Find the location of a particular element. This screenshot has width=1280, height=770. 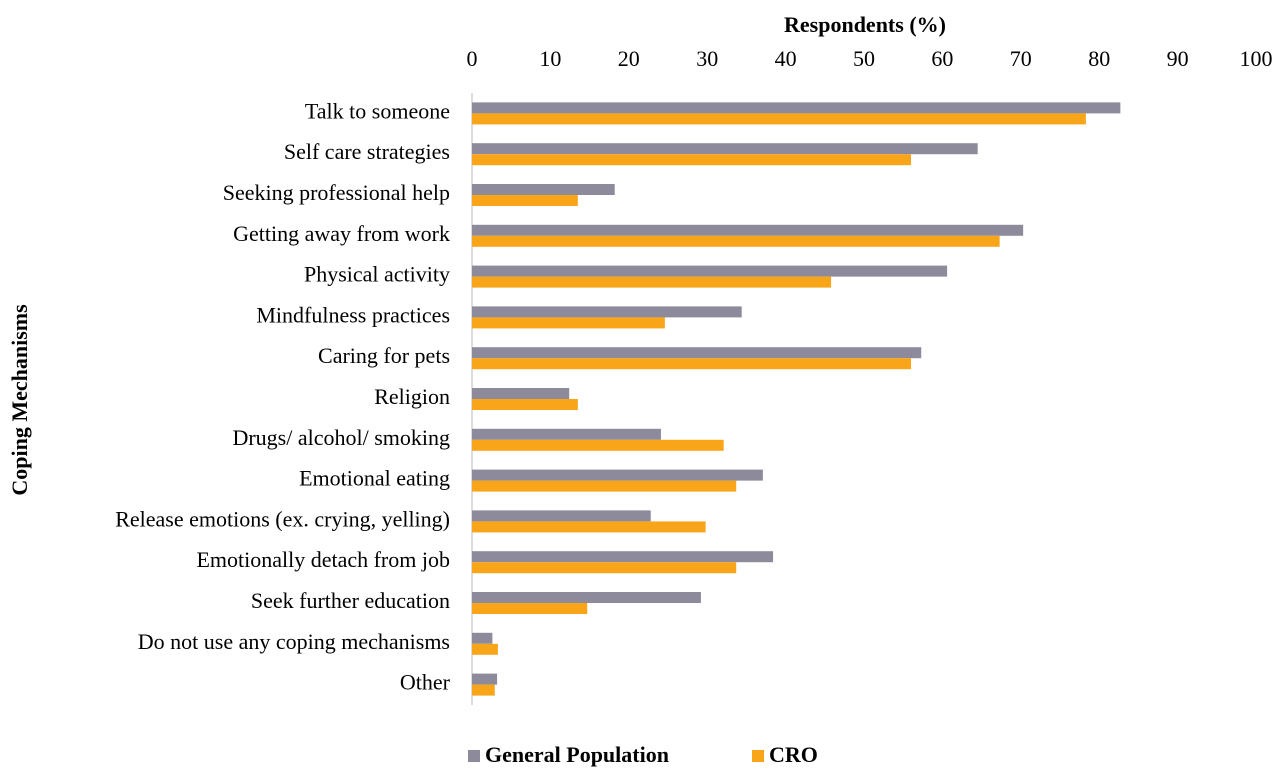

x-tick-label: 0 is located at coordinates (472, 58).